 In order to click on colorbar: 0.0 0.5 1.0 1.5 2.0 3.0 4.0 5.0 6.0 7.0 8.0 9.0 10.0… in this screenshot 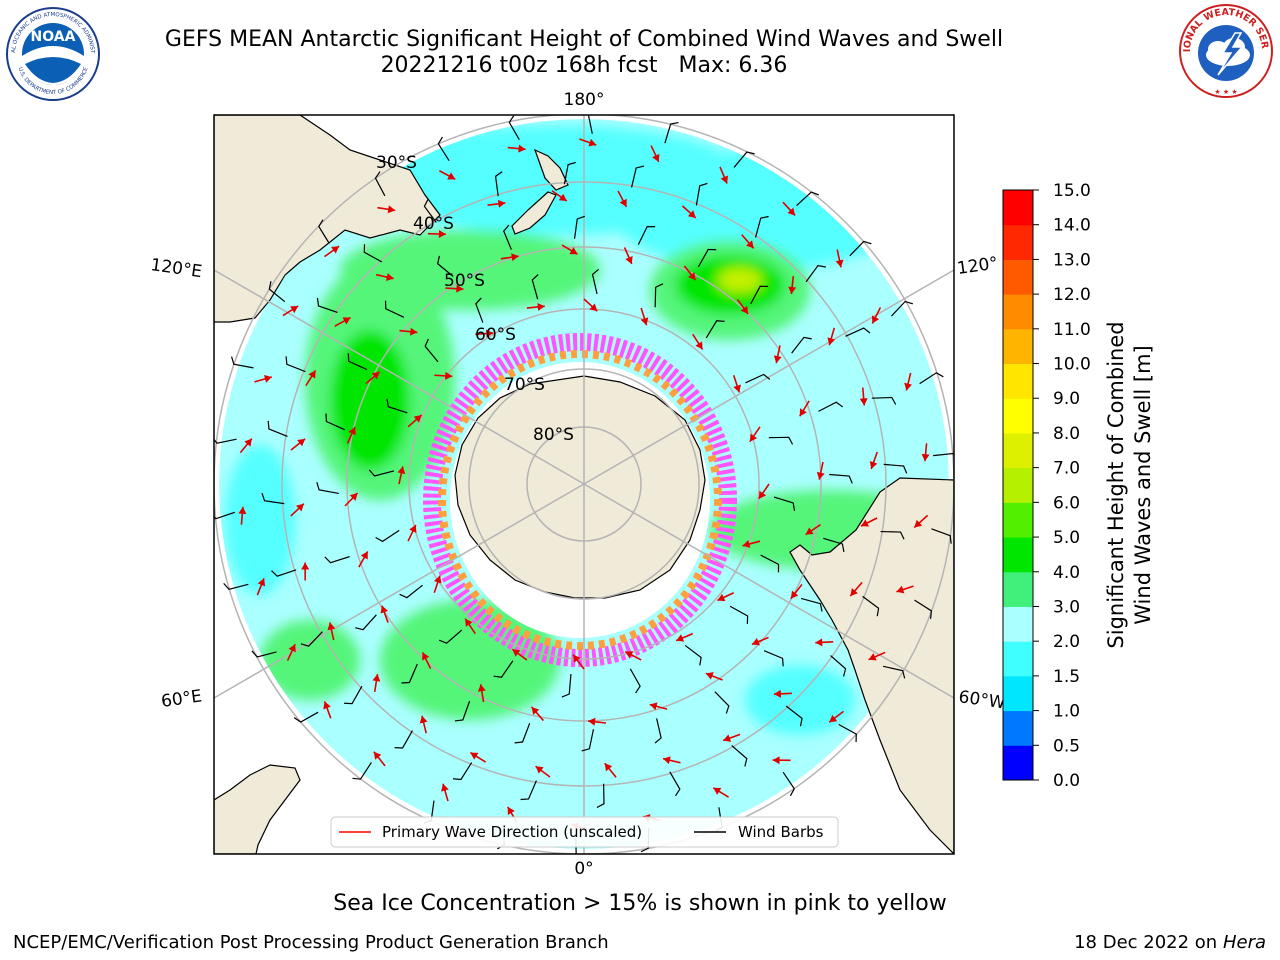, I will do `click(1046, 486)`.